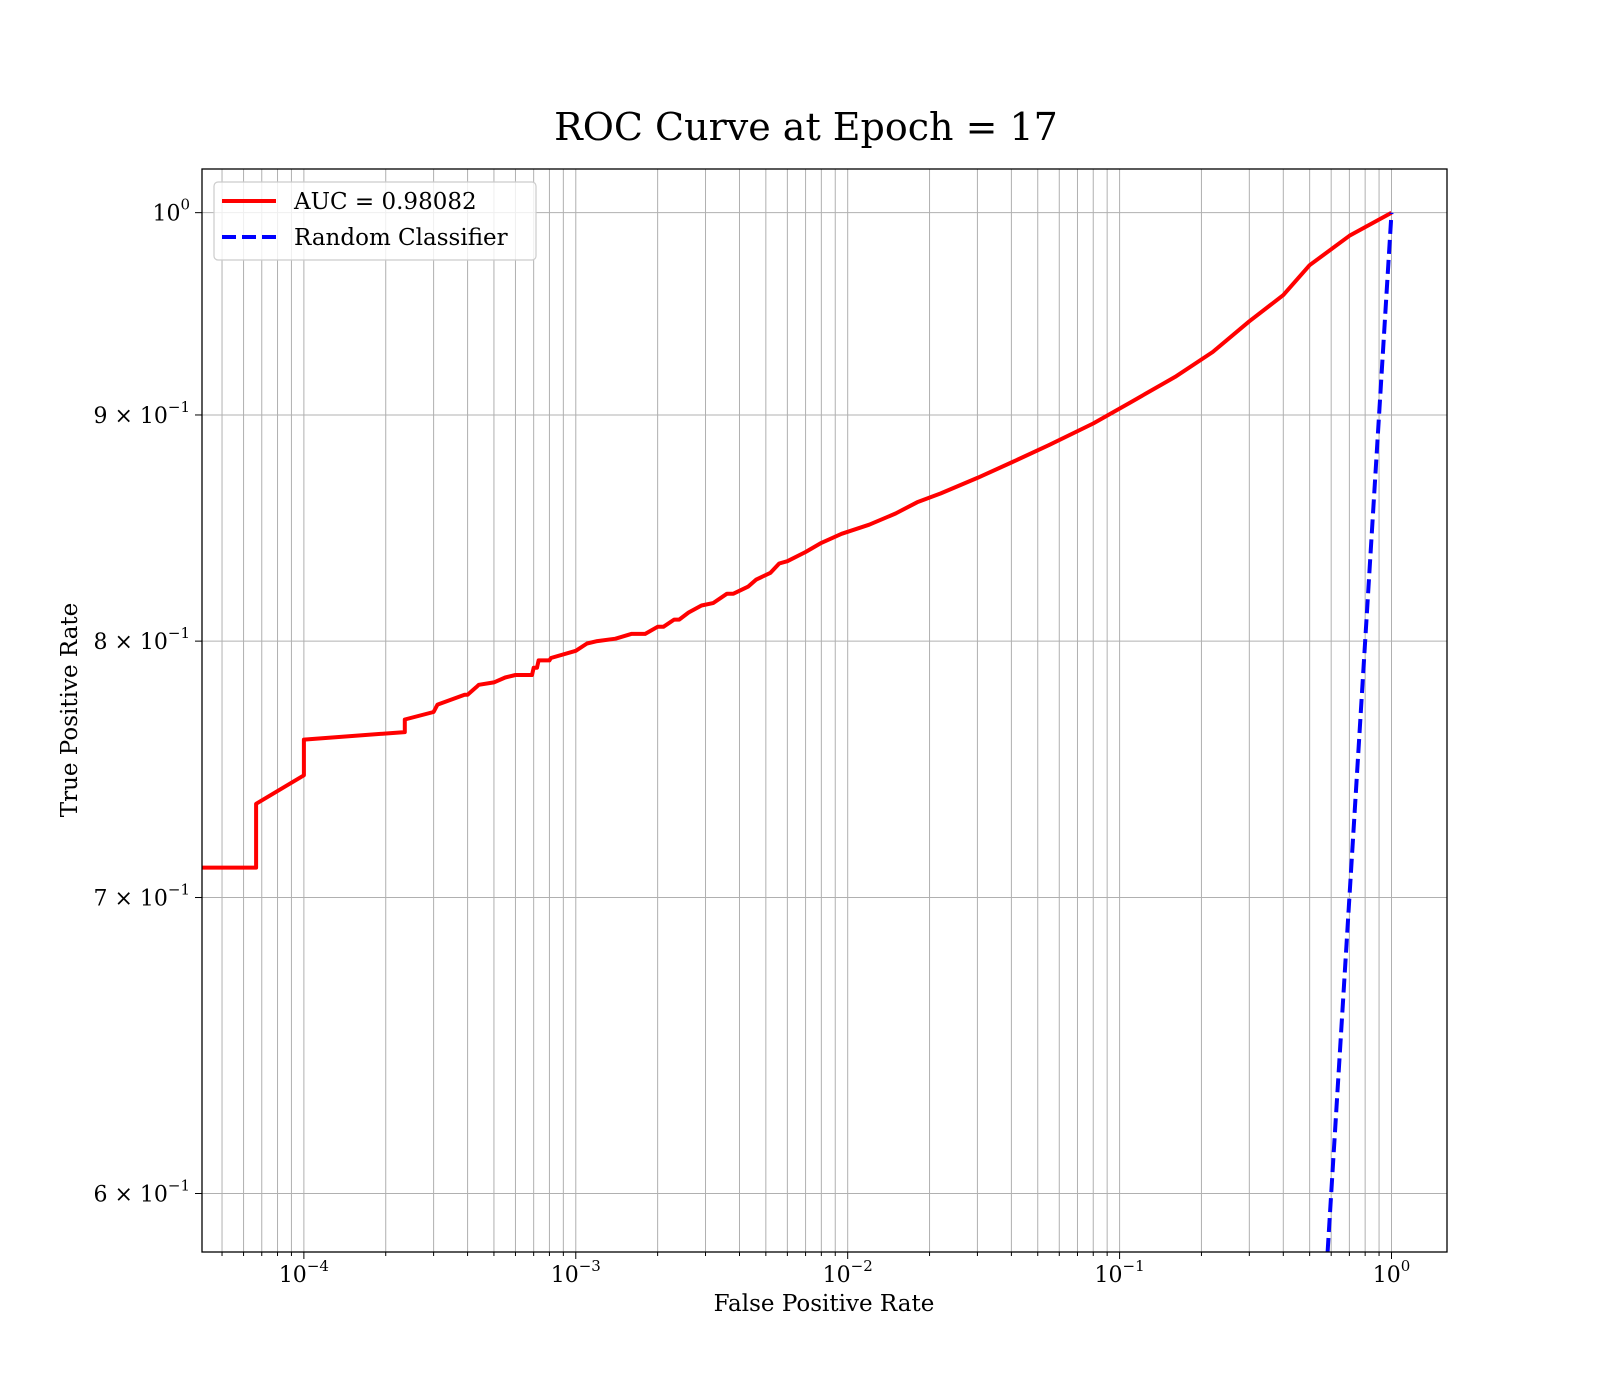  Describe the element at coordinates (824, 1304) in the screenshot. I see `x-axis-label: False Positive Rate` at that location.